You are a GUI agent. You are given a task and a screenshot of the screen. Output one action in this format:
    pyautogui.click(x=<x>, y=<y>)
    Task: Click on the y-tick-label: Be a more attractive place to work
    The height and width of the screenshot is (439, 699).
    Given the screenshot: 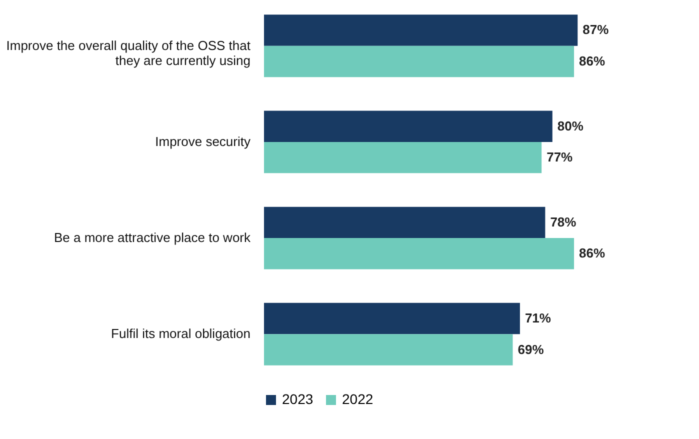 What is the action you would take?
    pyautogui.click(x=152, y=238)
    